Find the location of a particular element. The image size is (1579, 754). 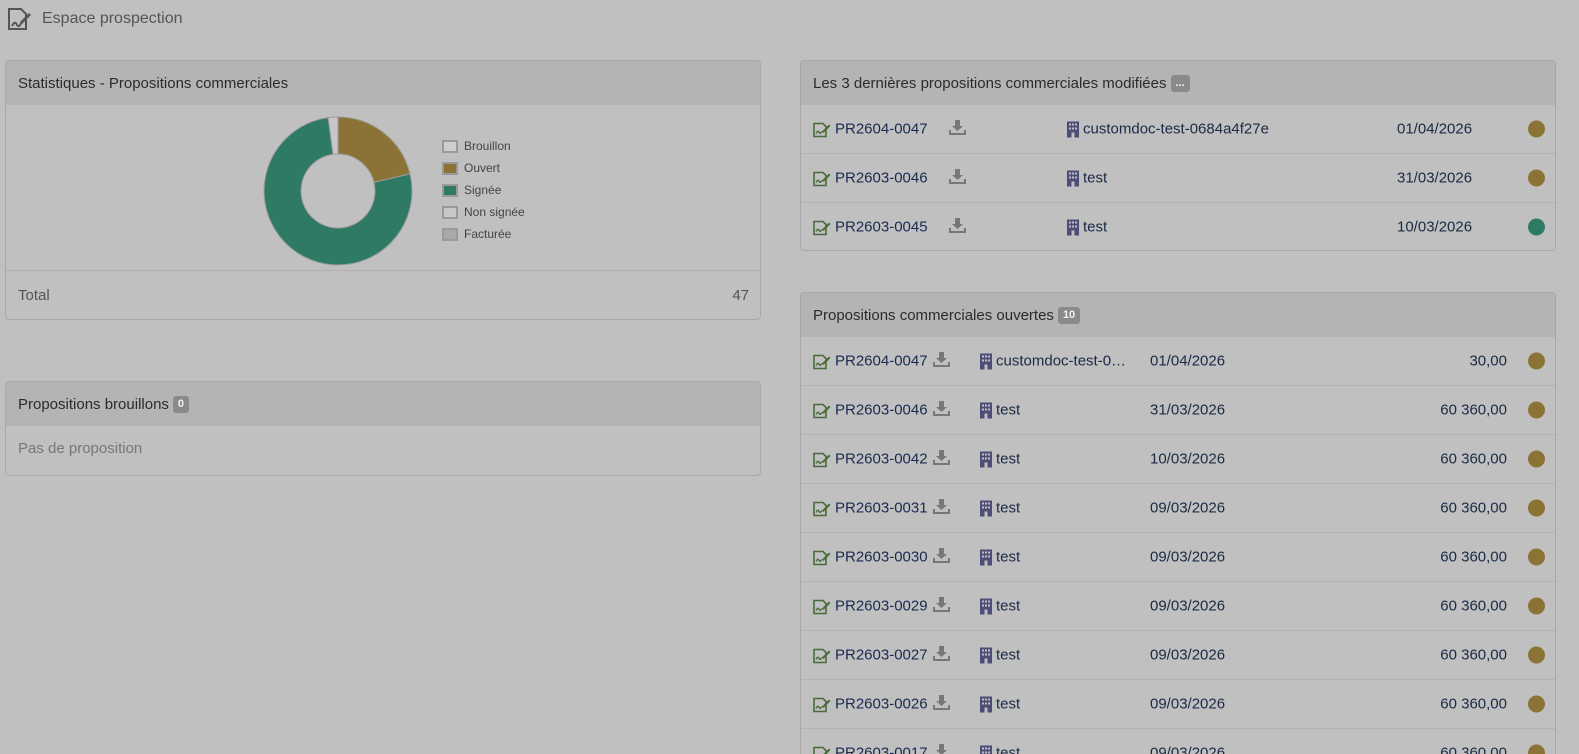

table-row: PR2603-0046 test 31/03/2026 60 360,00 is located at coordinates (1178, 410).